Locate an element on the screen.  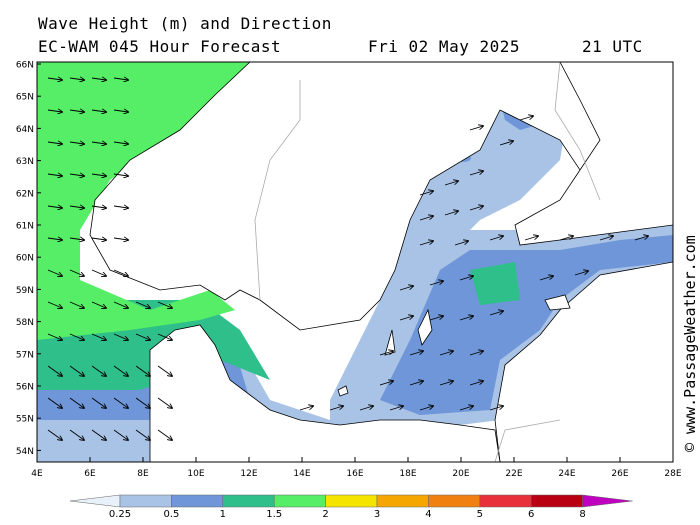
lat-label: 62N is located at coordinates (25, 194).